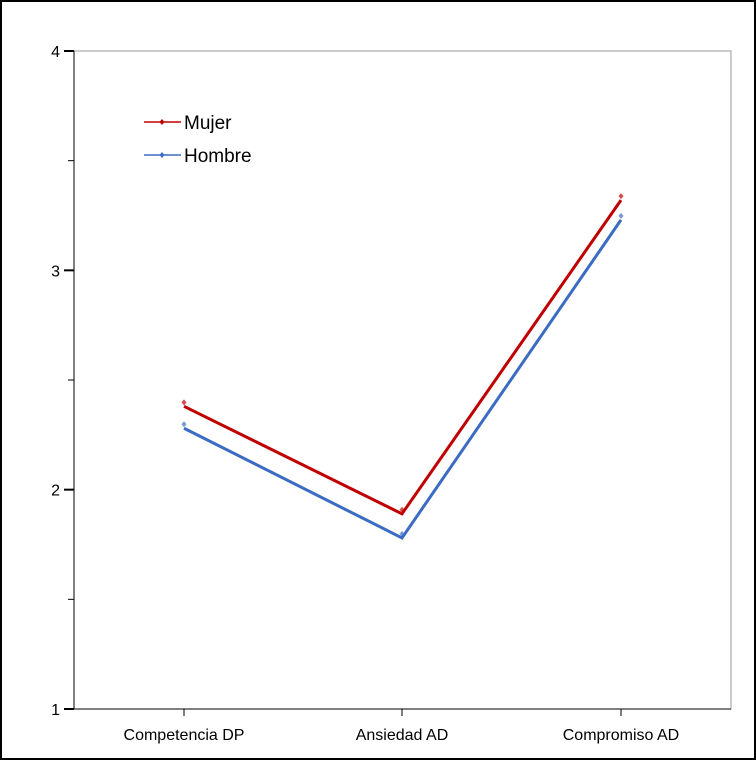  I want to click on x-axis-ticks: Competencia DP Ansiedad AD Compromiso AD, so click(401, 726).